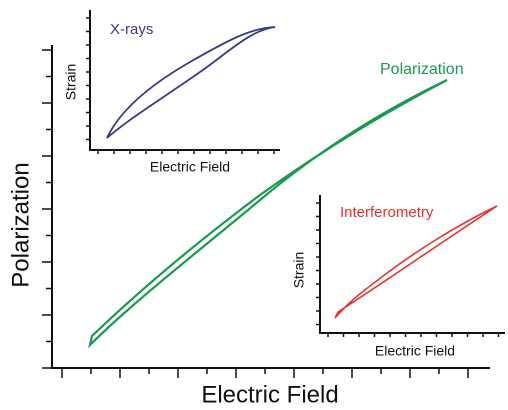 This screenshot has height=410, width=508. What do you see at coordinates (191, 82) in the screenshot?
I see `xray-loop` at bounding box center [191, 82].